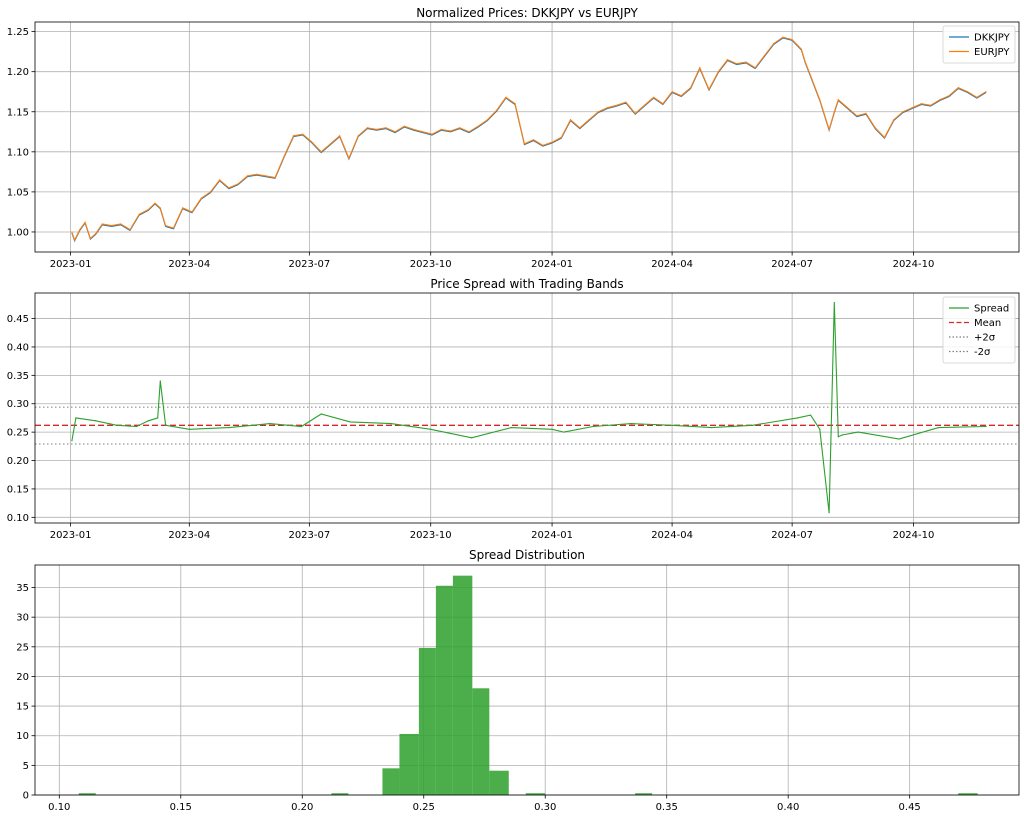 The image size is (1024, 818). Describe the element at coordinates (189, 535) in the screenshot. I see `x-tick-label: 2023-04` at that location.